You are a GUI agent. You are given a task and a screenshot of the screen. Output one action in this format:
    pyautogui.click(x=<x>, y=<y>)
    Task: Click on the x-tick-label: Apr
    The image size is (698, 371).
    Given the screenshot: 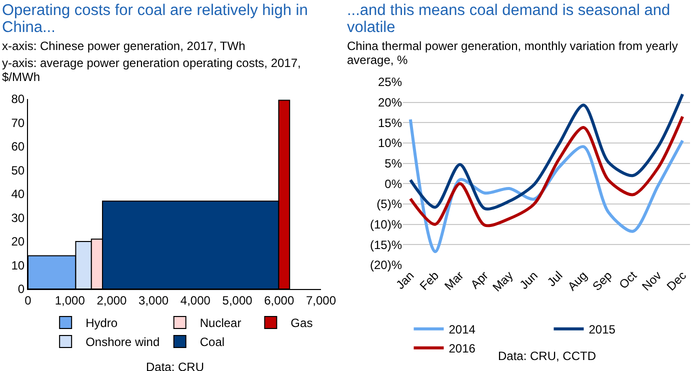 What is the action you would take?
    pyautogui.click(x=480, y=280)
    